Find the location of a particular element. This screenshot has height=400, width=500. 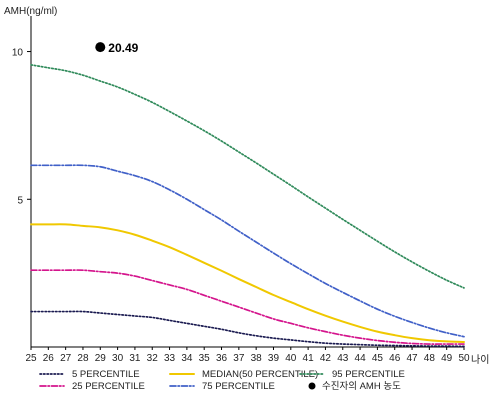

patient-amh-value-label: 20.49 is located at coordinates (123, 48).